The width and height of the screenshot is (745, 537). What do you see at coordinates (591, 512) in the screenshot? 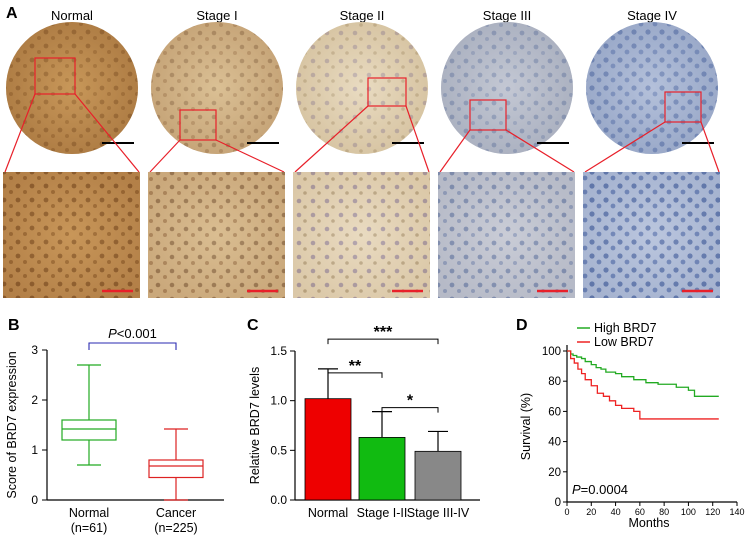
I see `x-tick-label: 20` at bounding box center [591, 512].